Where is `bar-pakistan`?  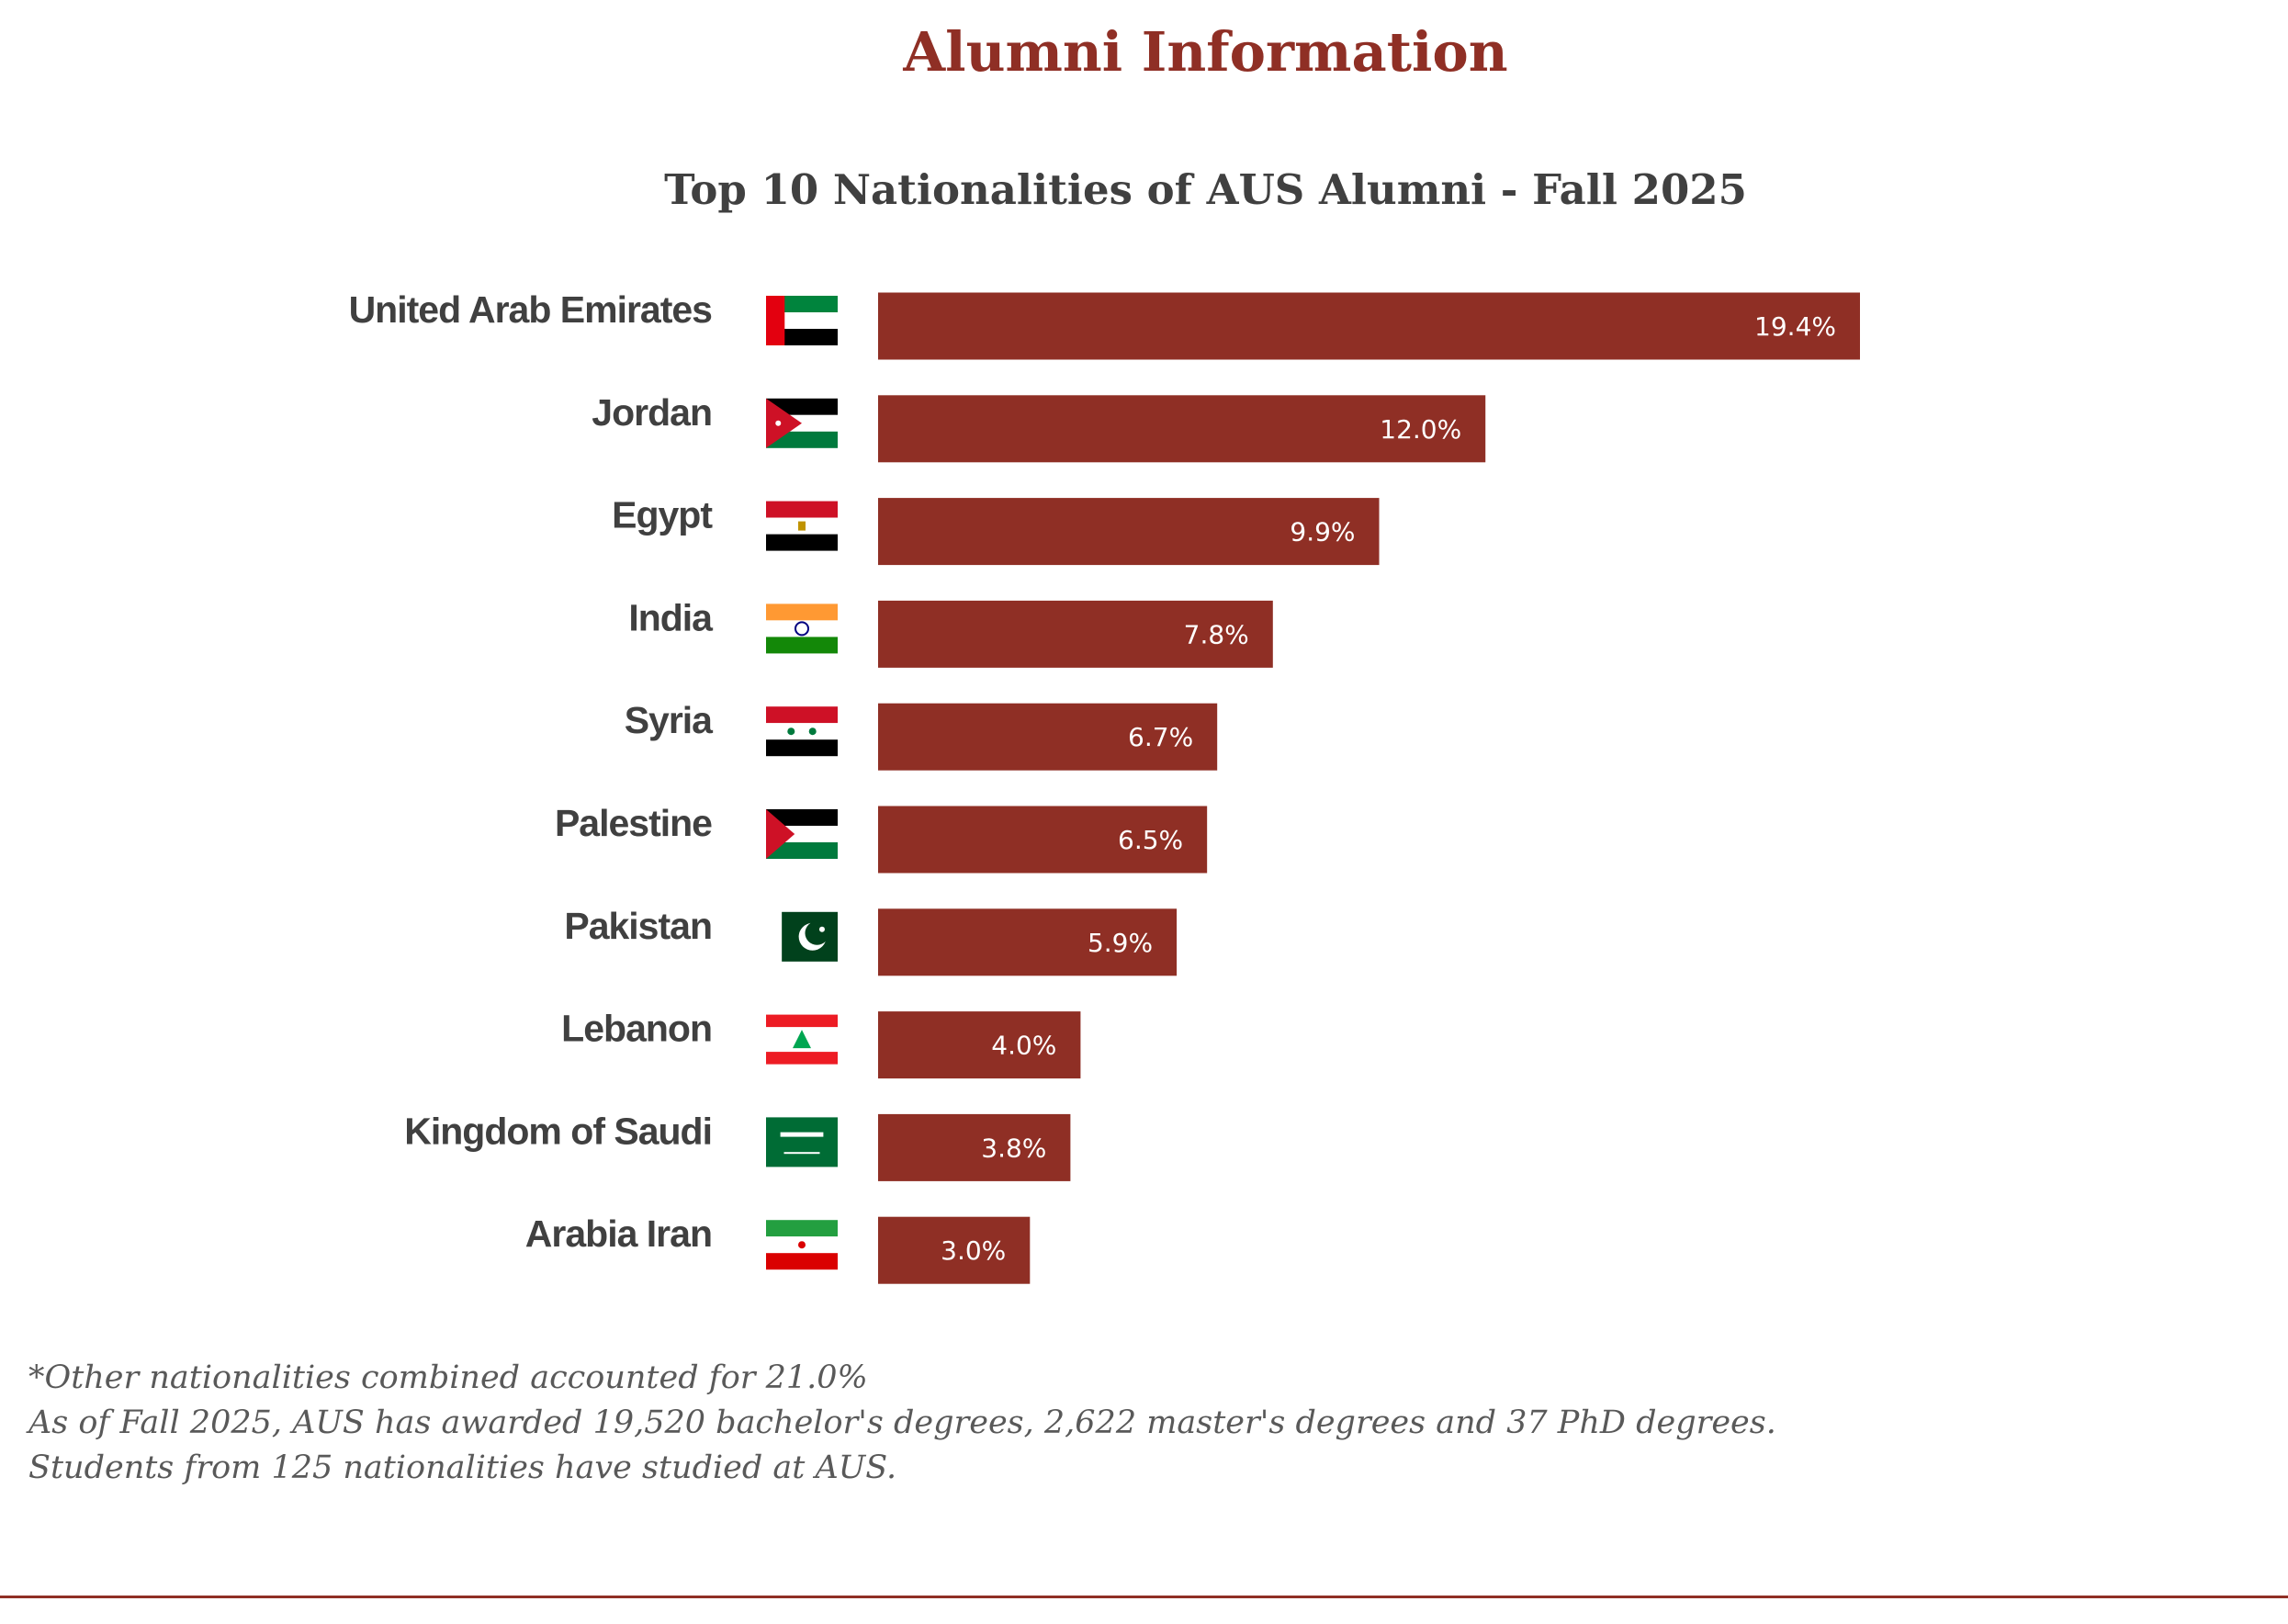 bar-pakistan is located at coordinates (1028, 942).